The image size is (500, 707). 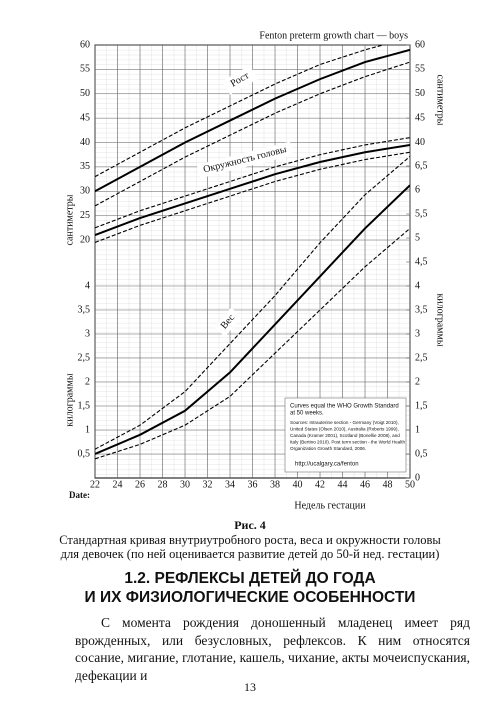 I want to click on note-box, so click(x=345, y=435).